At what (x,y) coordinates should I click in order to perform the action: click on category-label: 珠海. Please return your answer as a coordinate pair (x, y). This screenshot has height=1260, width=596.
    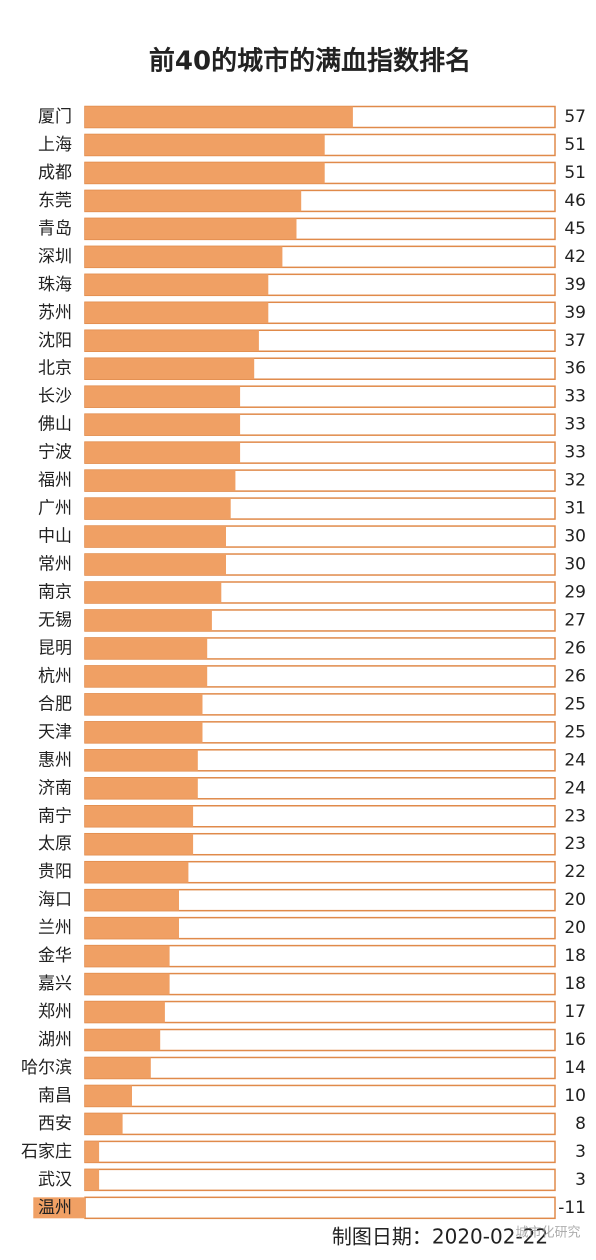
    Looking at the image, I should click on (55, 285).